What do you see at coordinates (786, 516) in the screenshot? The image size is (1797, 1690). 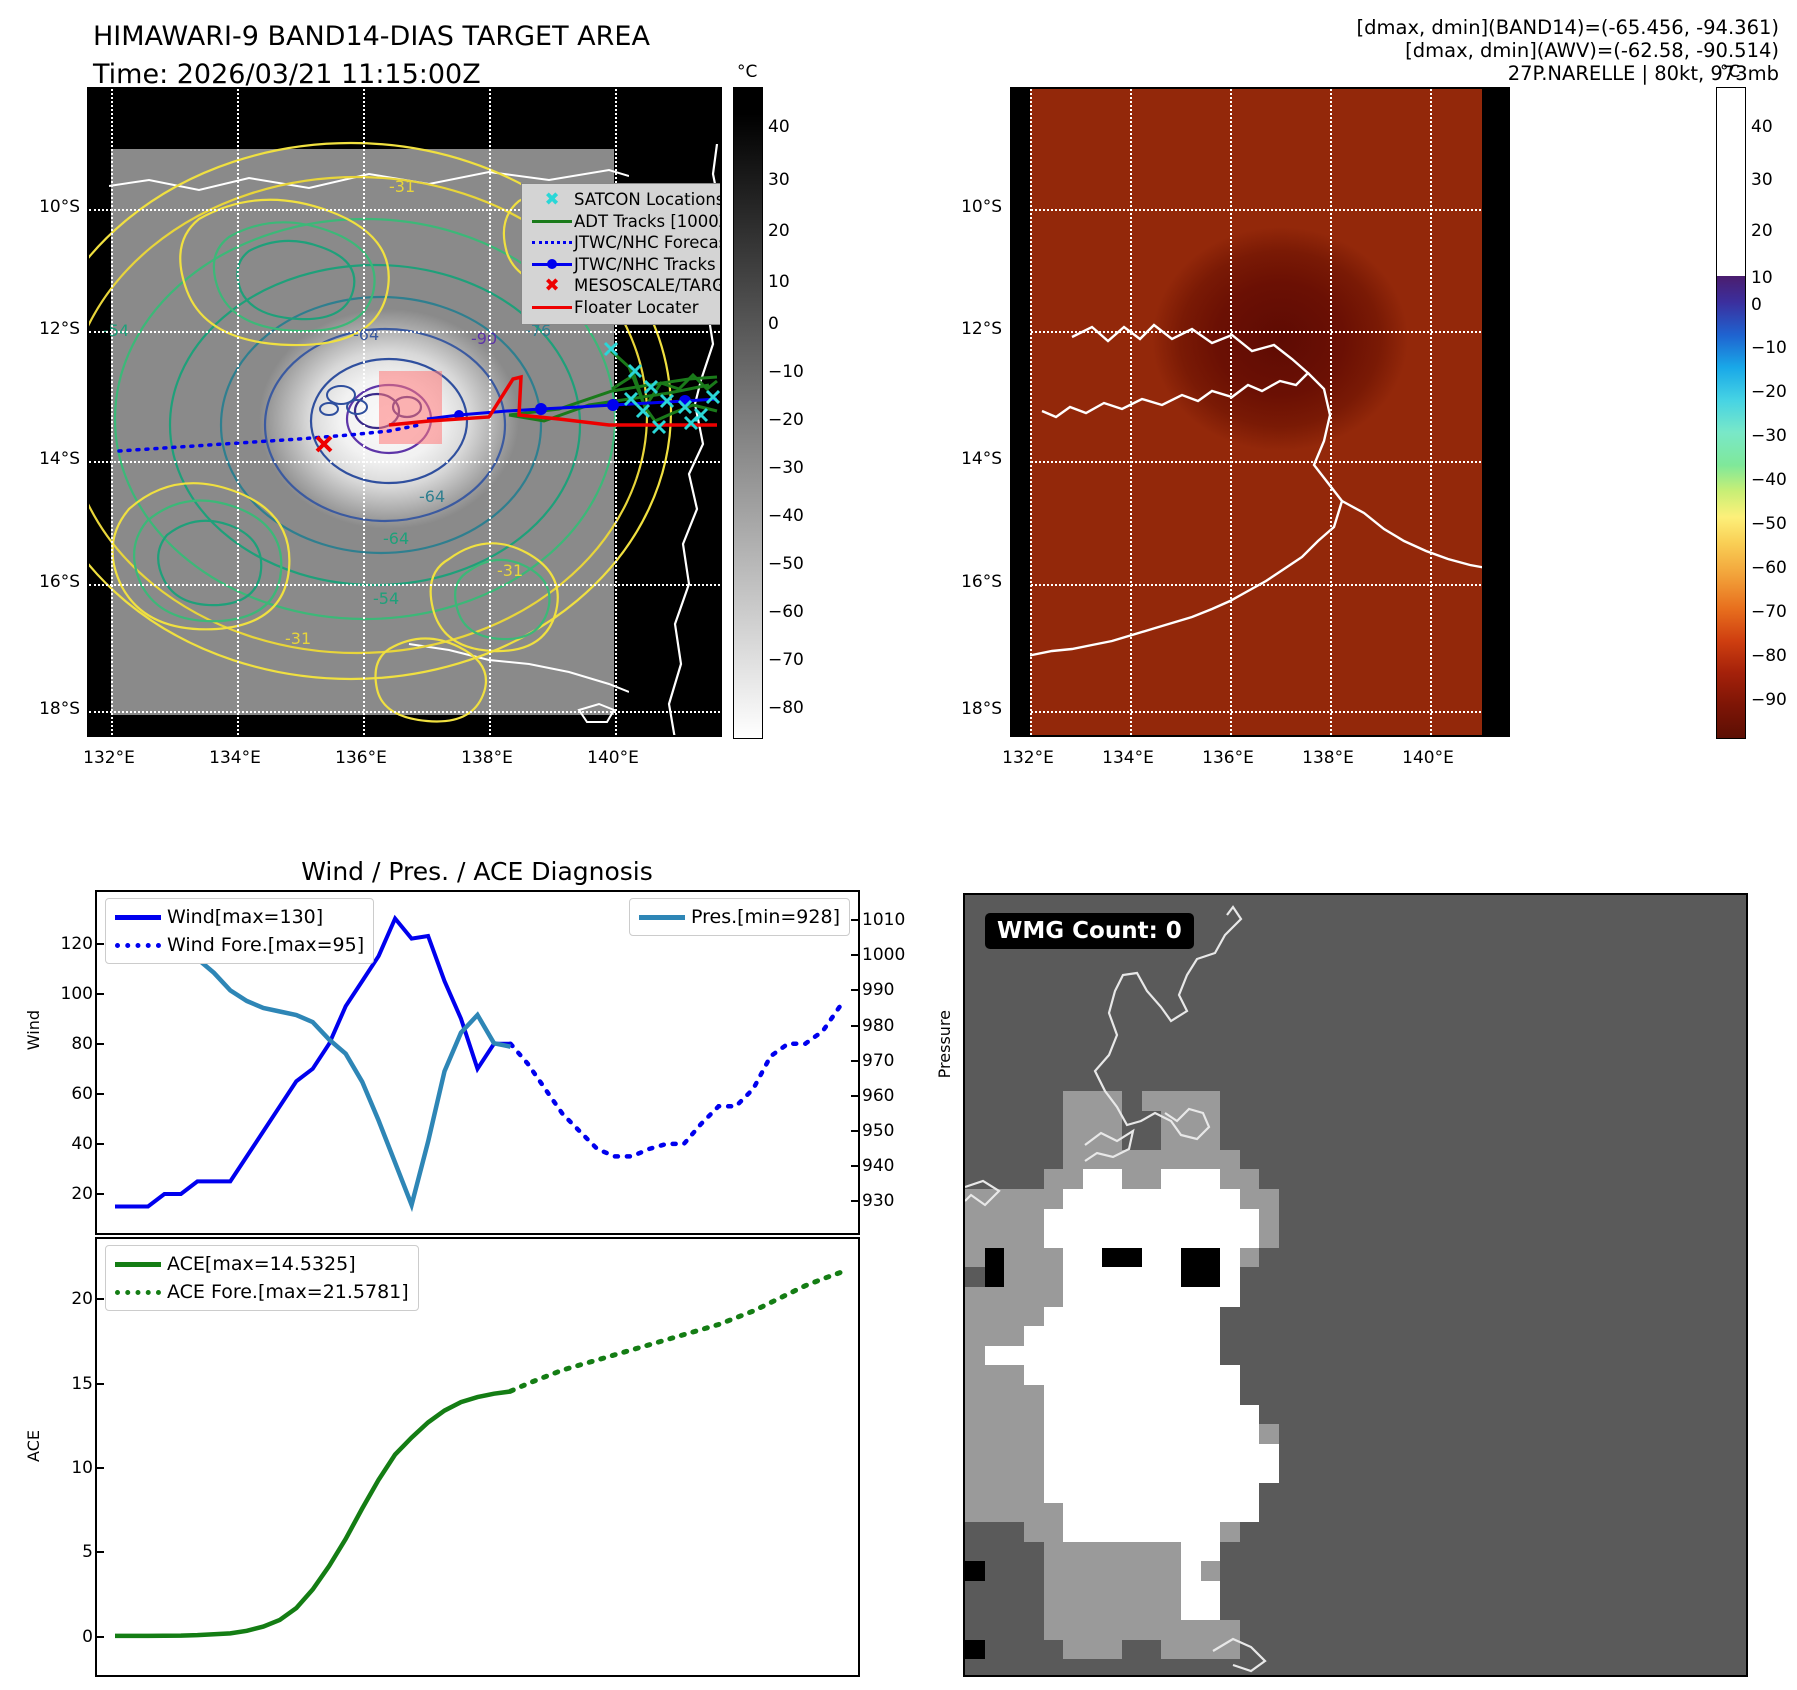 I see `ir-cb-tick: −40` at bounding box center [786, 516].